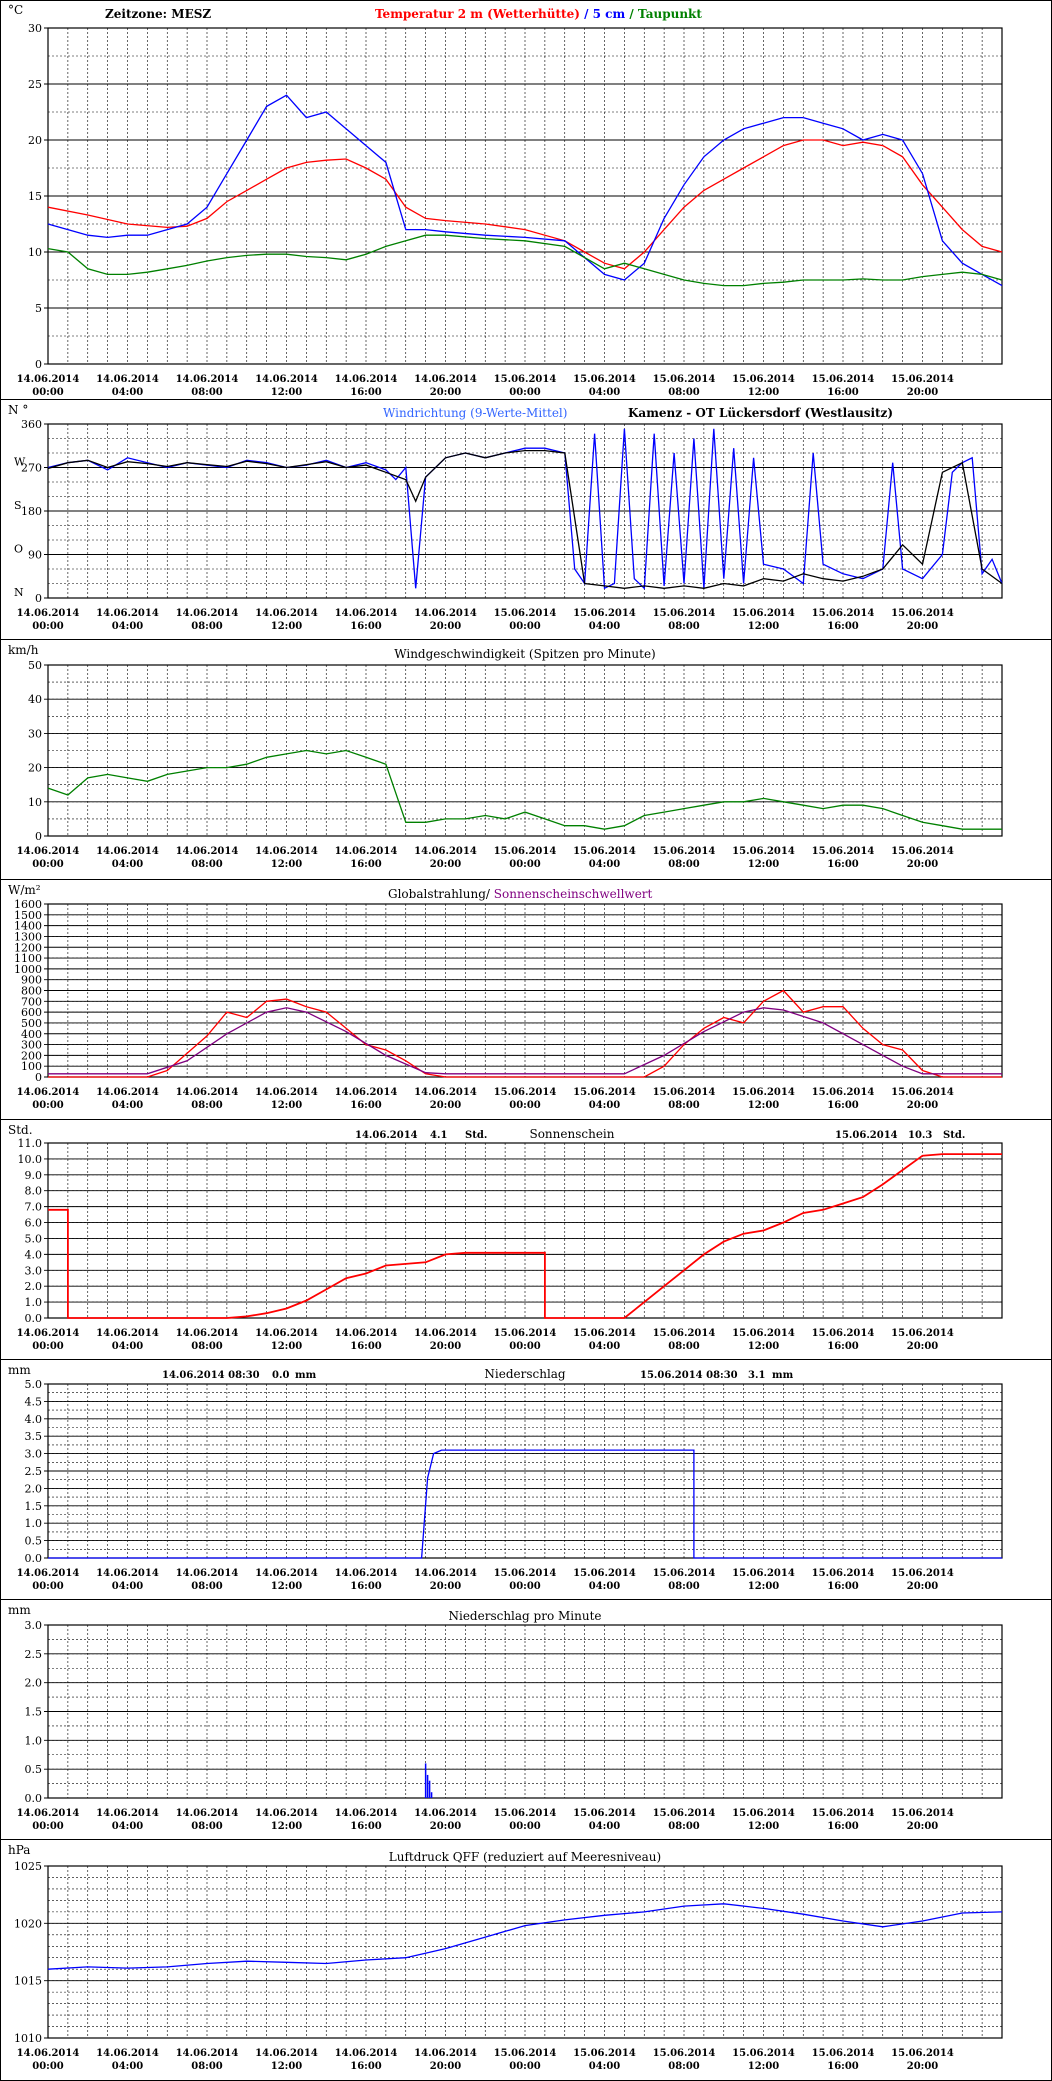 The image size is (1052, 2081). What do you see at coordinates (760, 413) in the screenshot?
I see `station-name: Kamenz - OT Lückersdorf (Westlausitz)` at bounding box center [760, 413].